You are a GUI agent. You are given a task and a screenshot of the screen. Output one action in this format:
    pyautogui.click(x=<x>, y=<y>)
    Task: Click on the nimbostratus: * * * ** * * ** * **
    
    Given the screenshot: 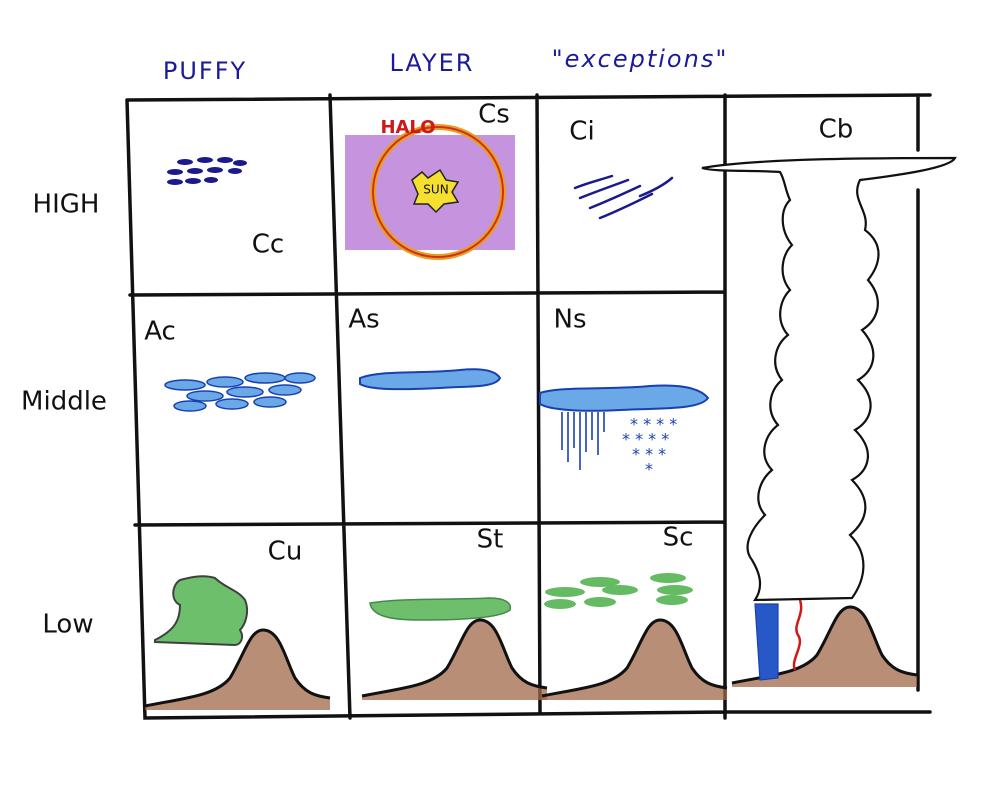 What is the action you would take?
    pyautogui.click(x=624, y=431)
    